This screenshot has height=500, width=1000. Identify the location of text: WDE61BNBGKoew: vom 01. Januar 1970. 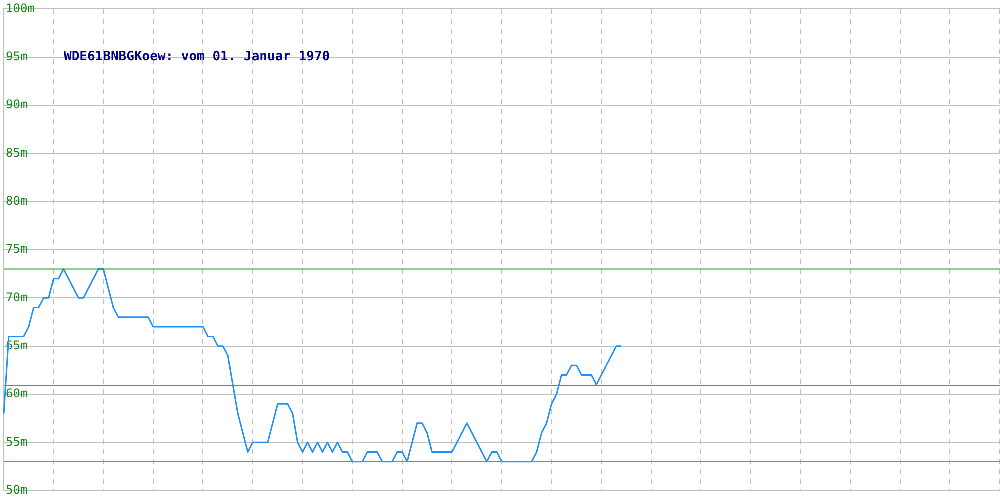
(197, 57).